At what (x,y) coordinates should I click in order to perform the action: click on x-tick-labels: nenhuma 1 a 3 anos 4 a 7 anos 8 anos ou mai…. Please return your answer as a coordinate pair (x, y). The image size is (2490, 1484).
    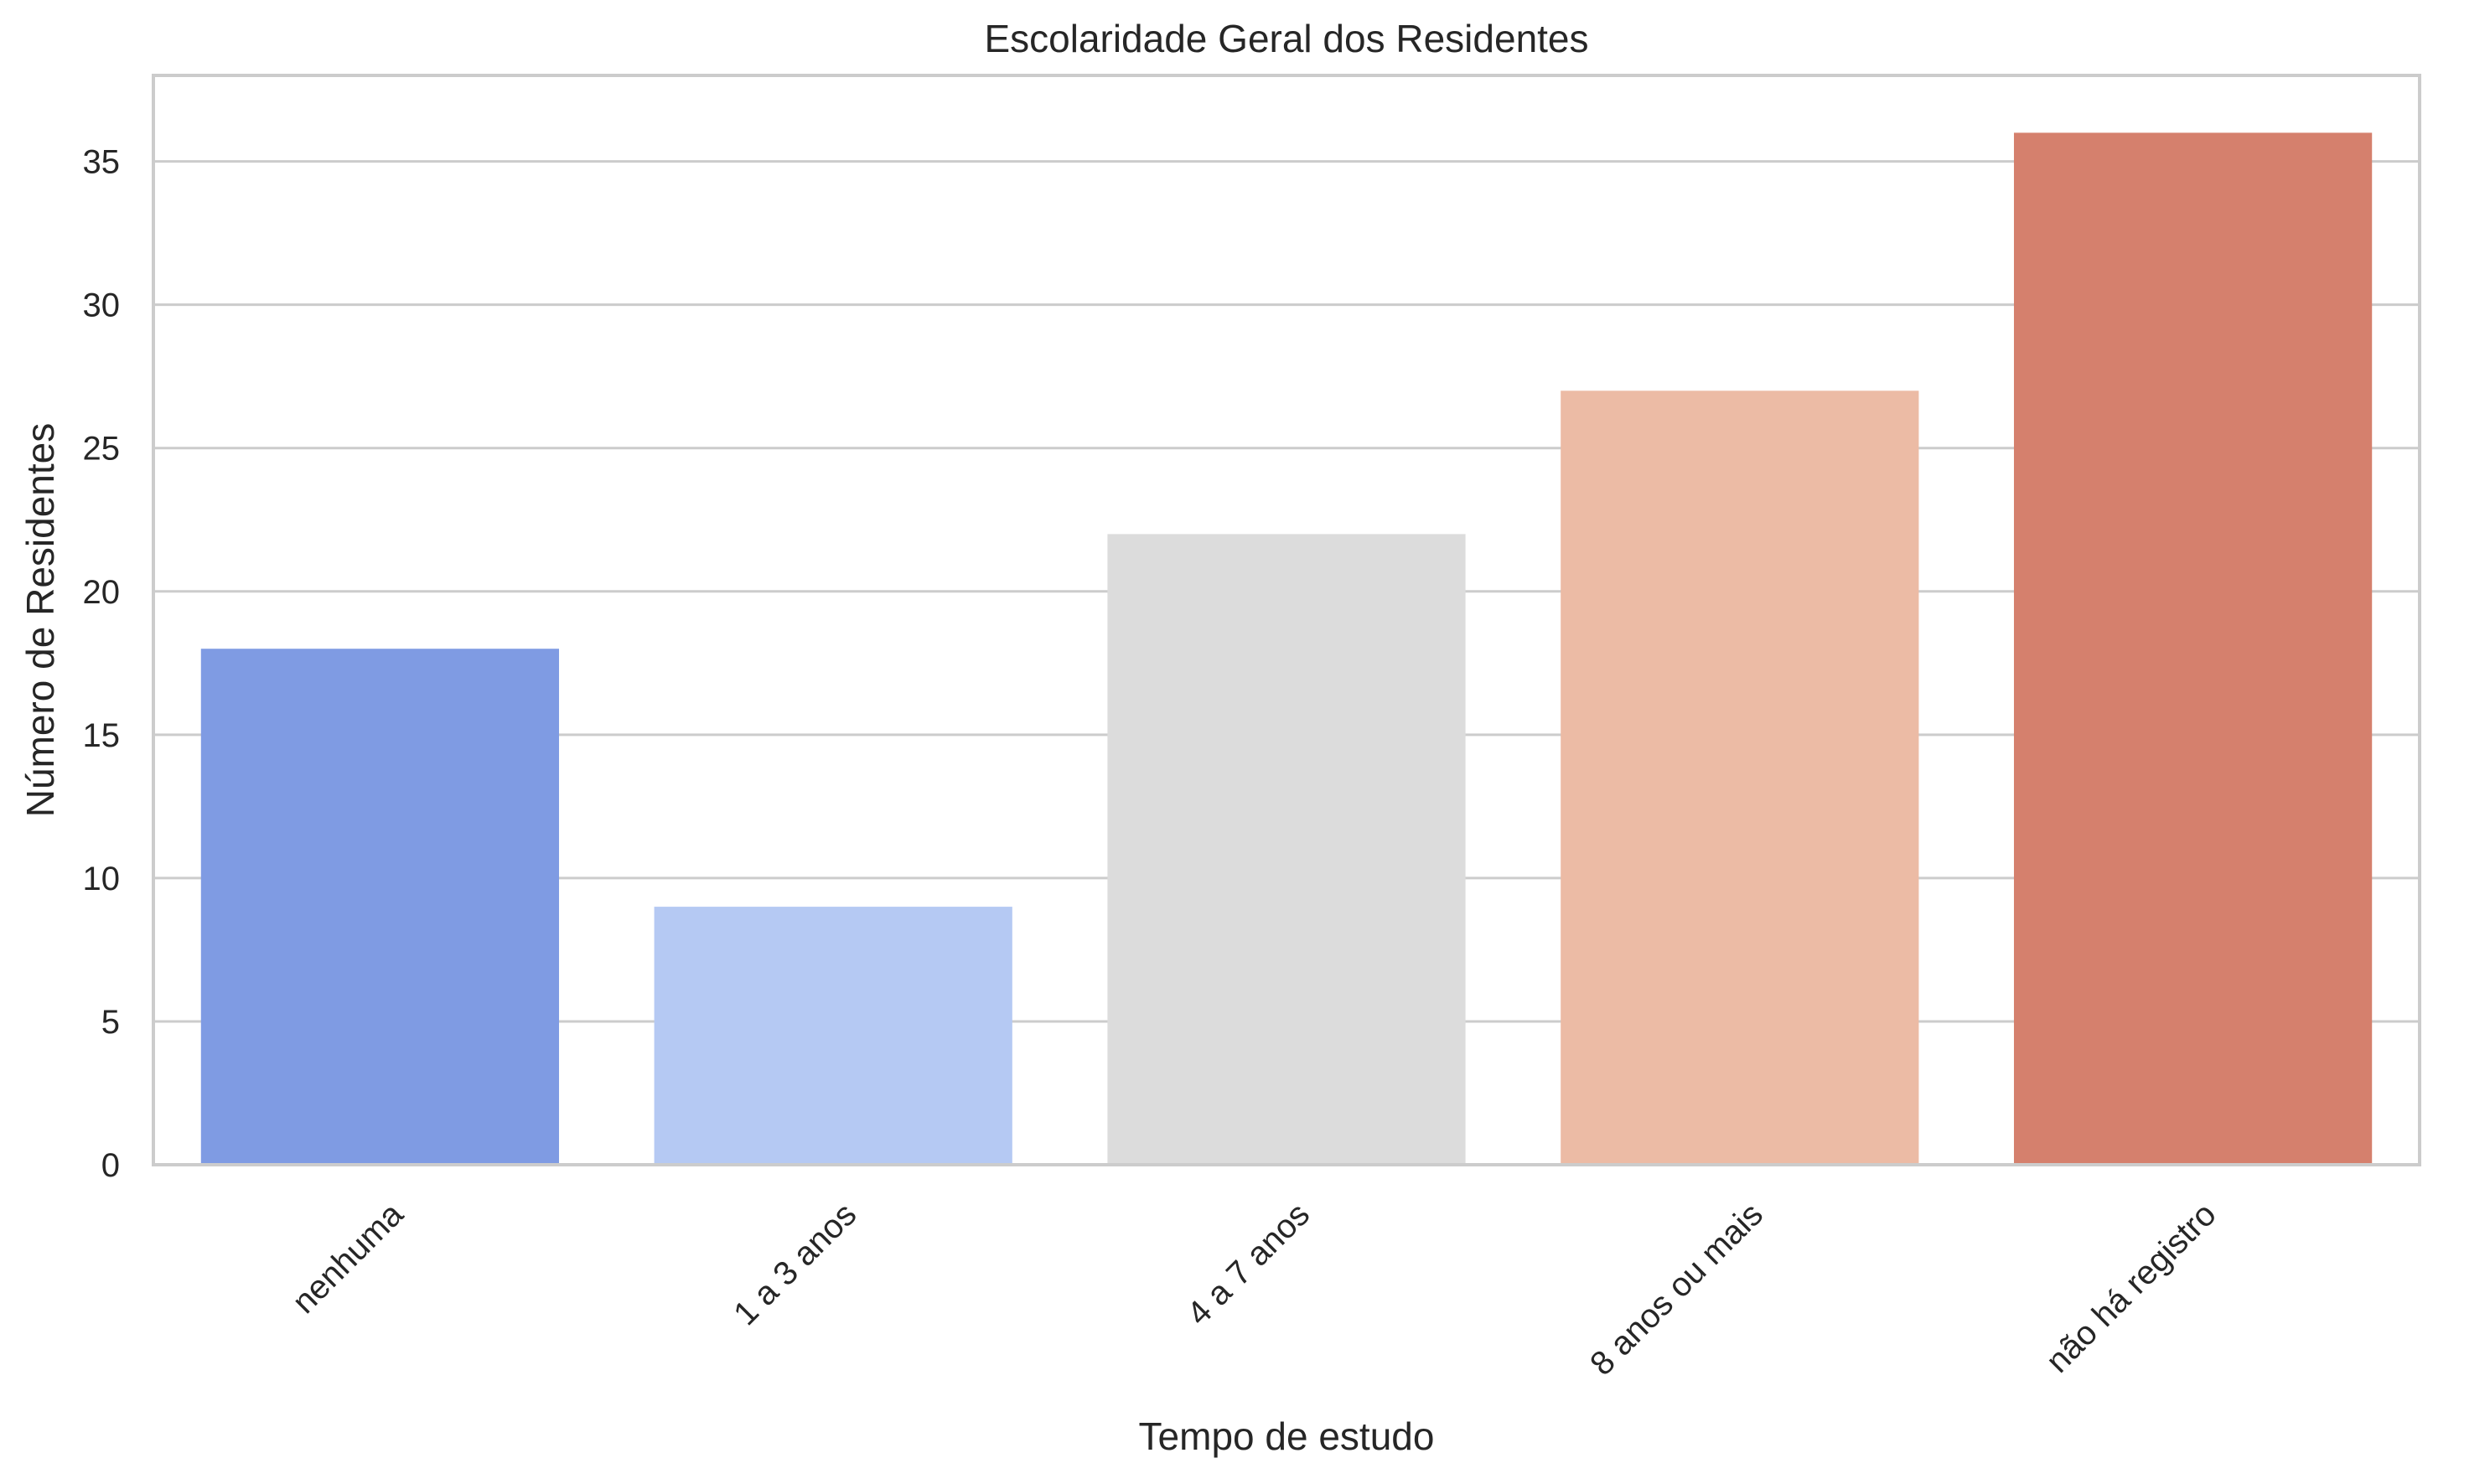
    Looking at the image, I should click on (1254, 1290).